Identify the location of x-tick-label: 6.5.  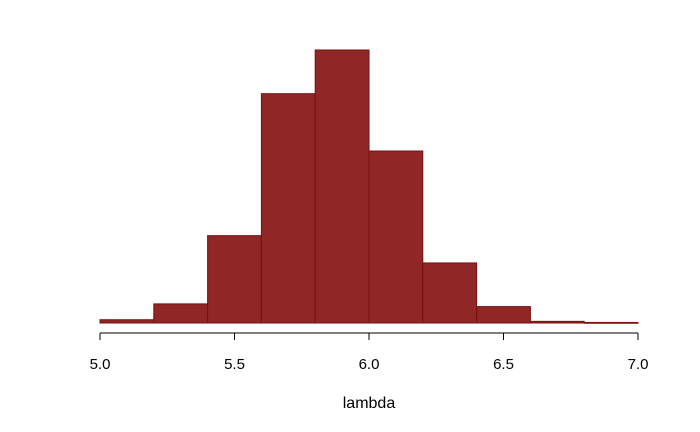
(503, 364).